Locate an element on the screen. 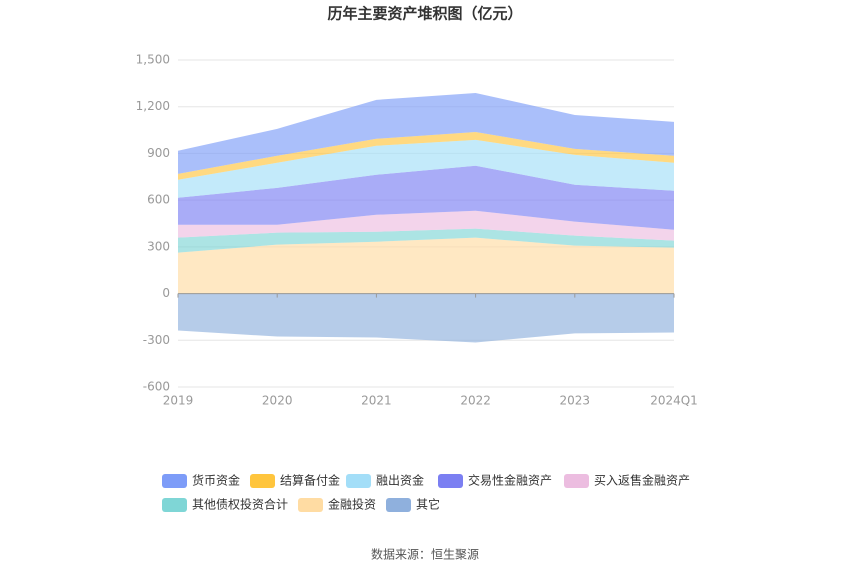 The image size is (850, 575). legend-label: 其他债权投资合计 is located at coordinates (240, 504).